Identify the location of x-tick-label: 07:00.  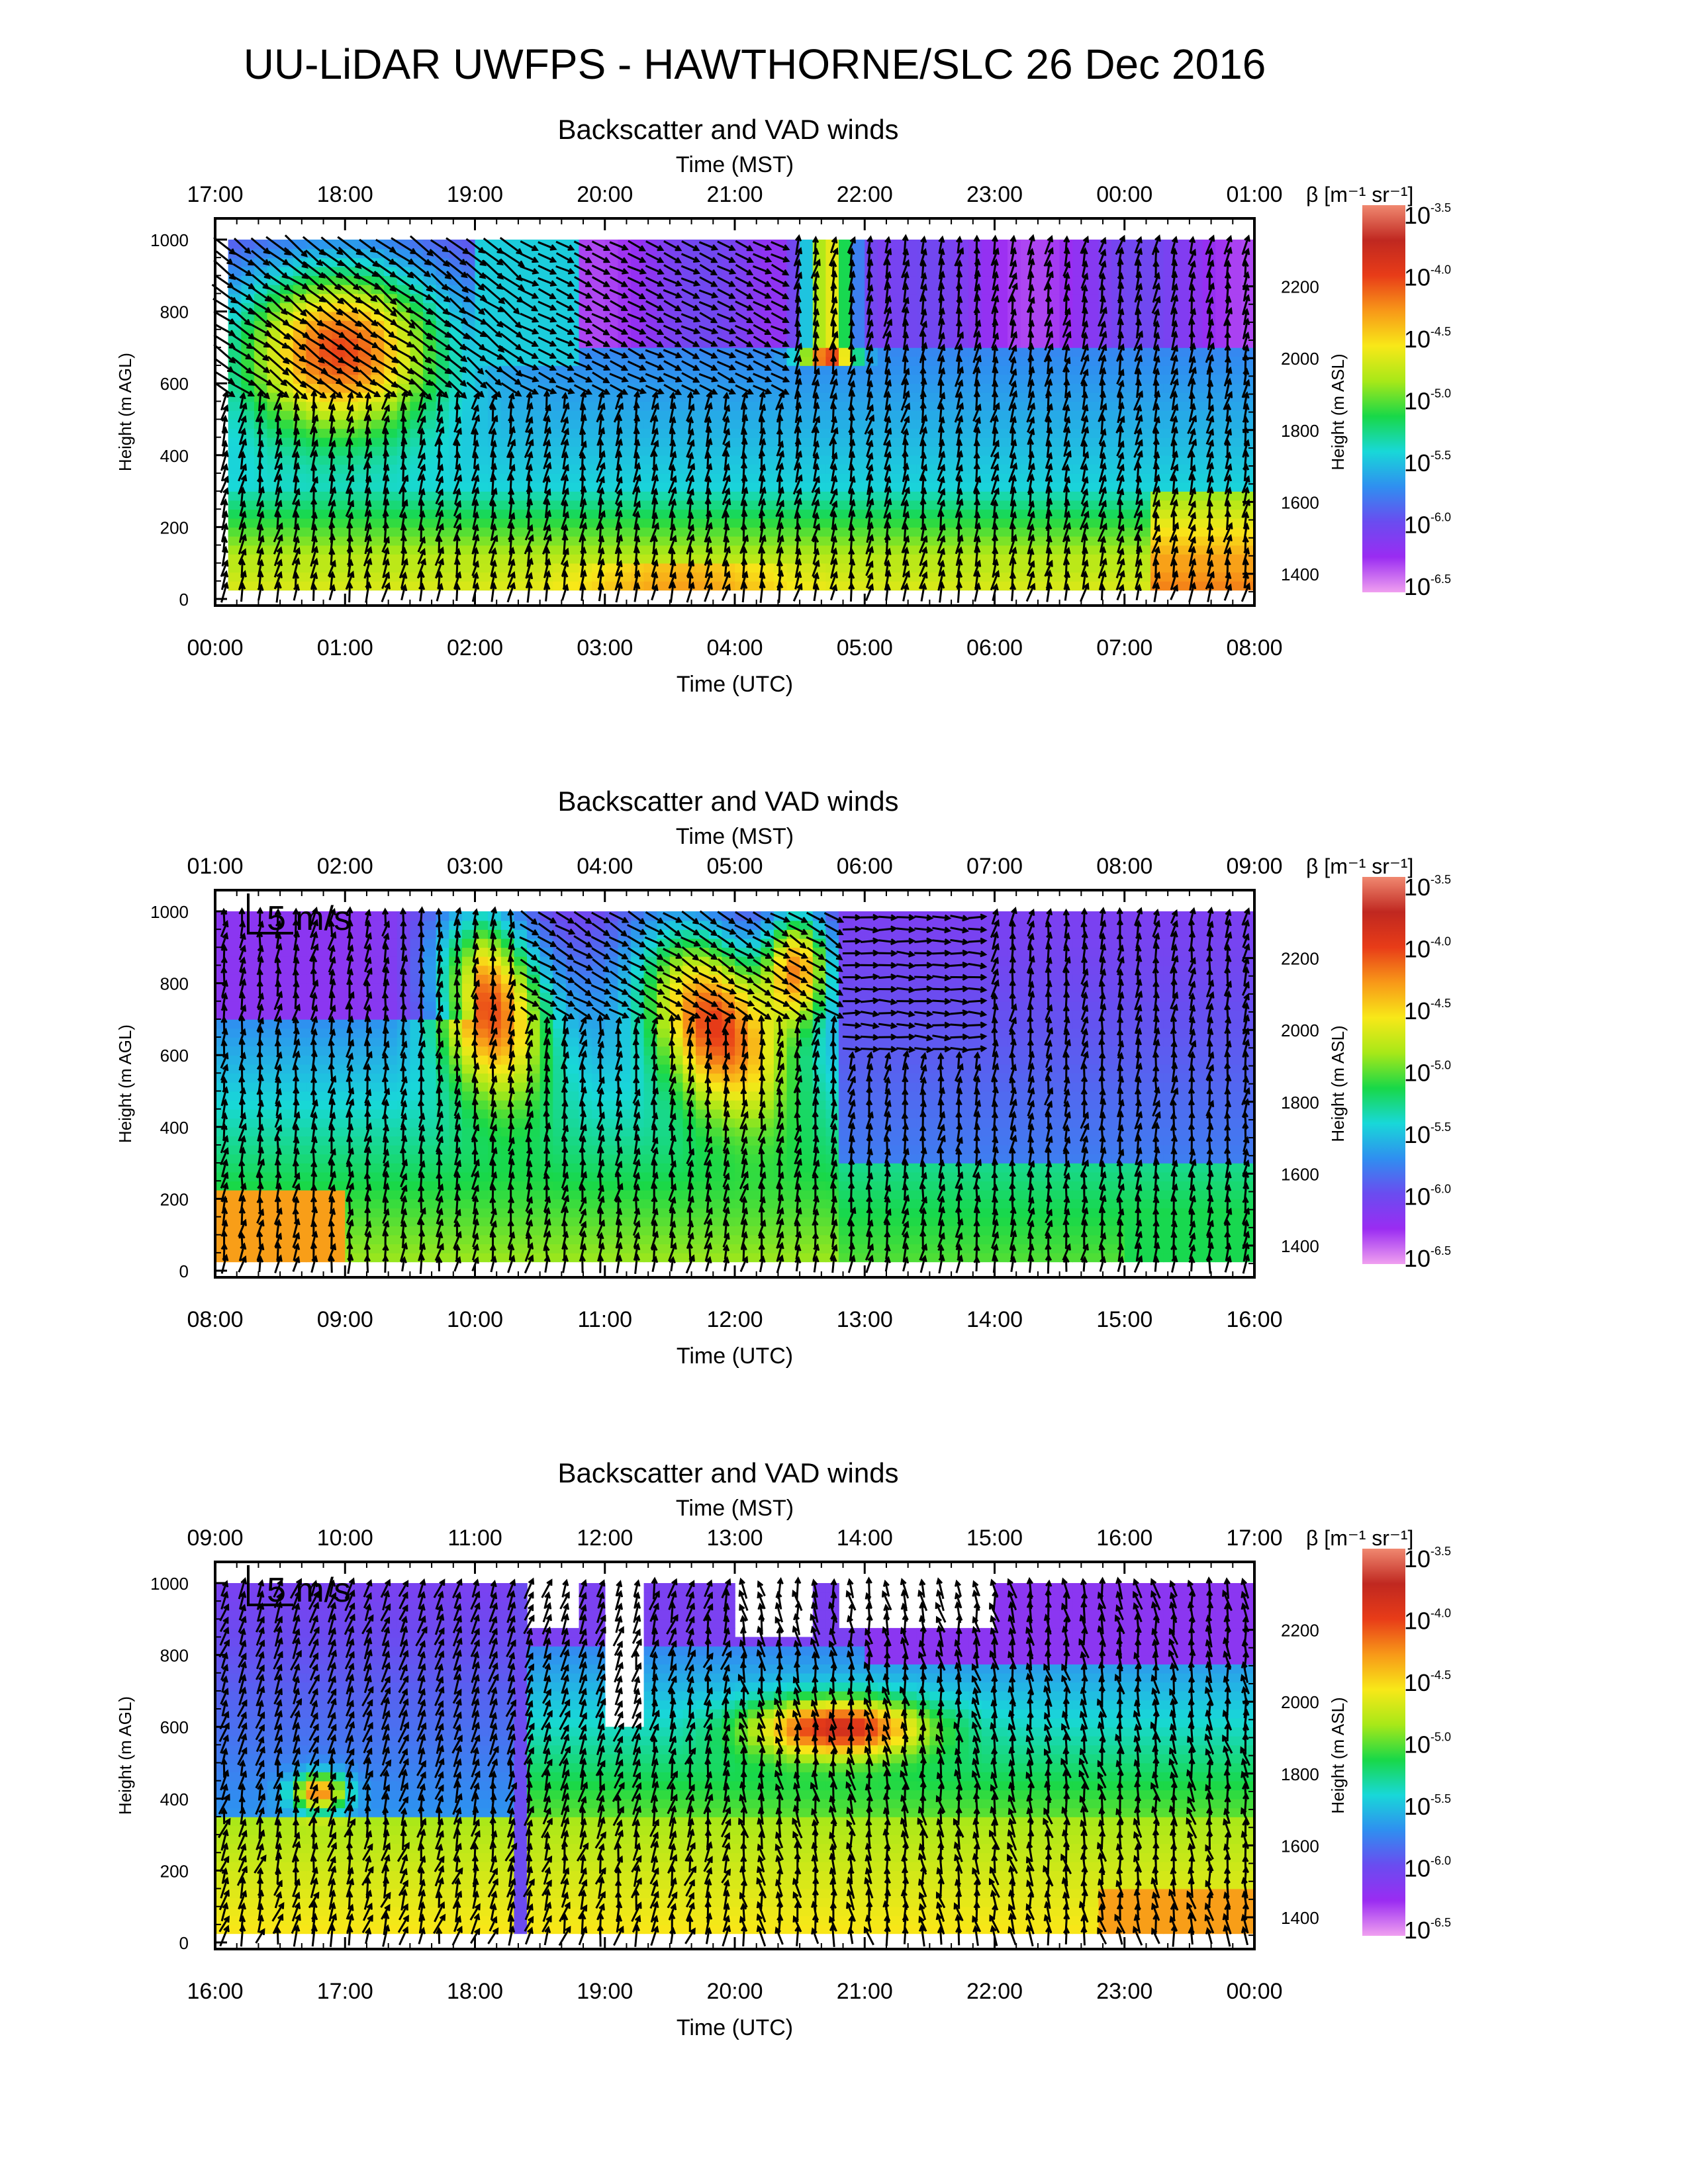
(1124, 648).